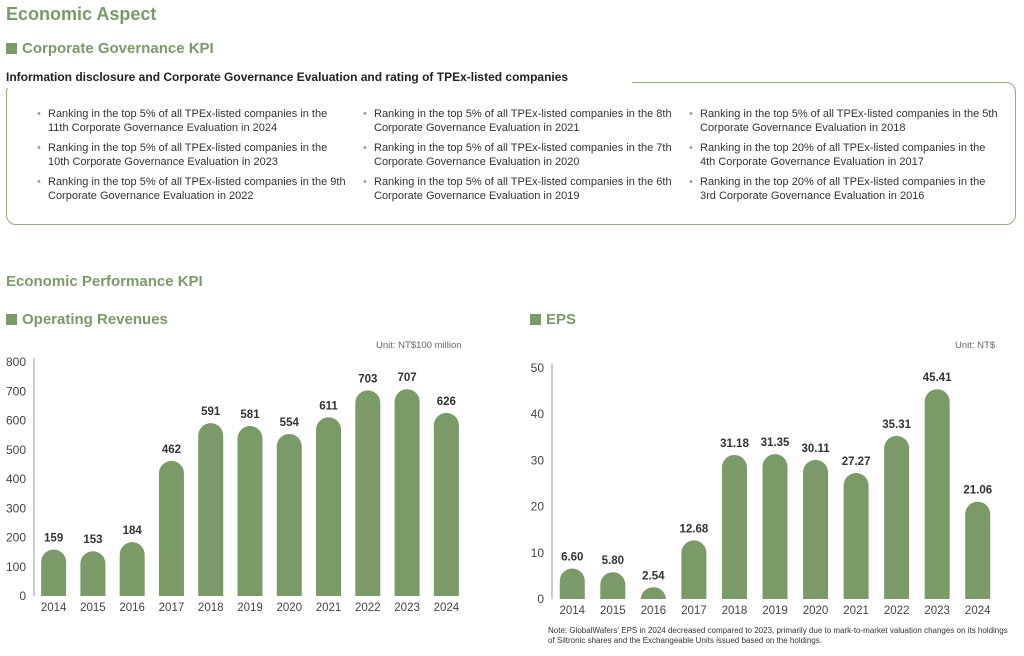  What do you see at coordinates (16, 479) in the screenshot?
I see `y-tick-label: 400` at bounding box center [16, 479].